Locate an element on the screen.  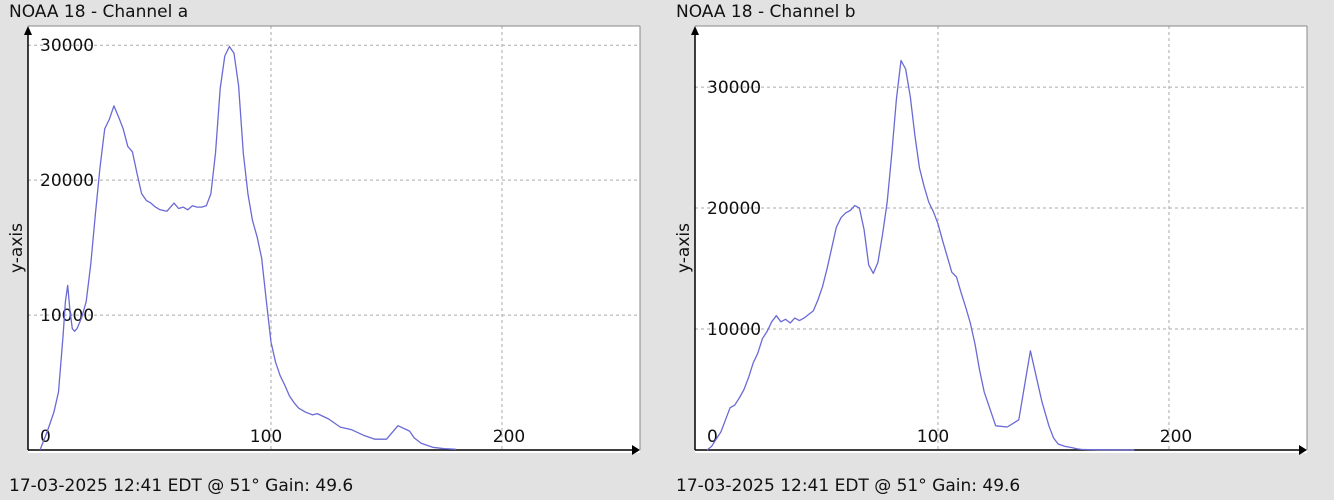
chart-title: NOAA 18 - Channel a is located at coordinates (99, 12).